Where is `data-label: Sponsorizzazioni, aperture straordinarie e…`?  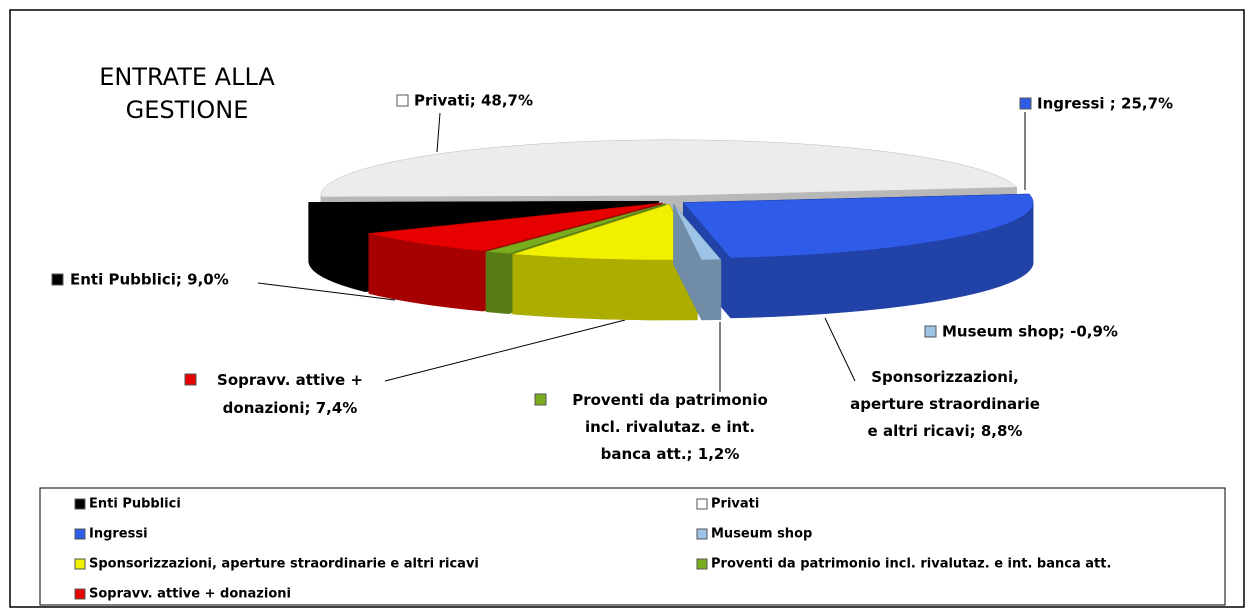 data-label: Sponsorizzazioni, aperture straordinarie e… is located at coordinates (945, 404).